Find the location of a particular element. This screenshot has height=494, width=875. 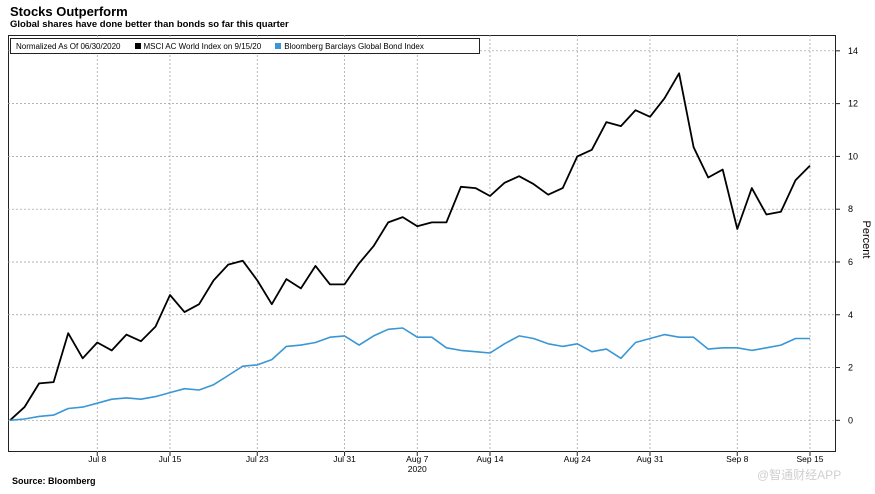

x-tick-label: Aug 14 is located at coordinates (490, 459).